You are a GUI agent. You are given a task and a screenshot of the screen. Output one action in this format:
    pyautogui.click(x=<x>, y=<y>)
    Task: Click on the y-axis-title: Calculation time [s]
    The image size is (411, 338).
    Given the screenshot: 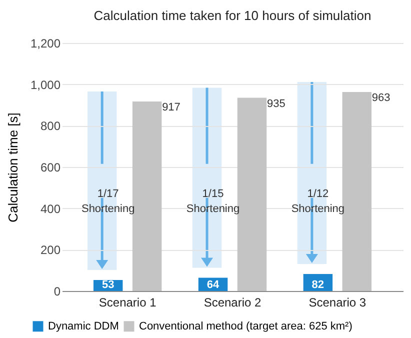 What is the action you would take?
    pyautogui.click(x=12, y=167)
    